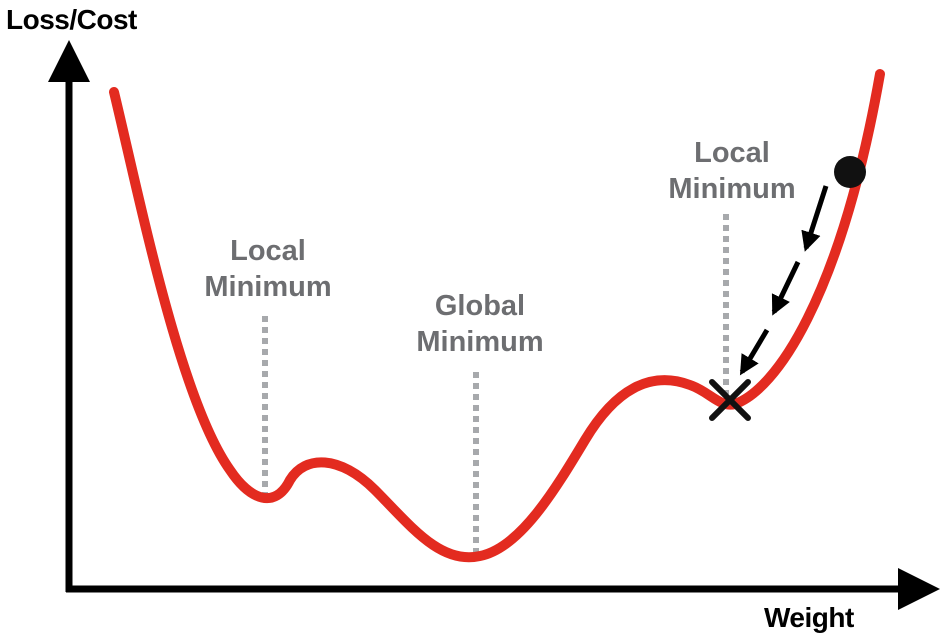 The height and width of the screenshot is (642, 946). Describe the element at coordinates (480, 342) in the screenshot. I see `global-minimum-line2: Minimum` at that location.